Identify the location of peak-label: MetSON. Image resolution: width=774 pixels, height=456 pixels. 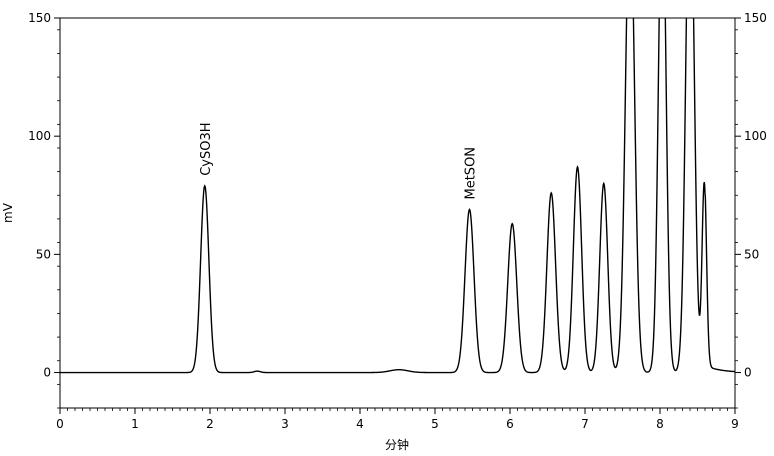
(471, 173).